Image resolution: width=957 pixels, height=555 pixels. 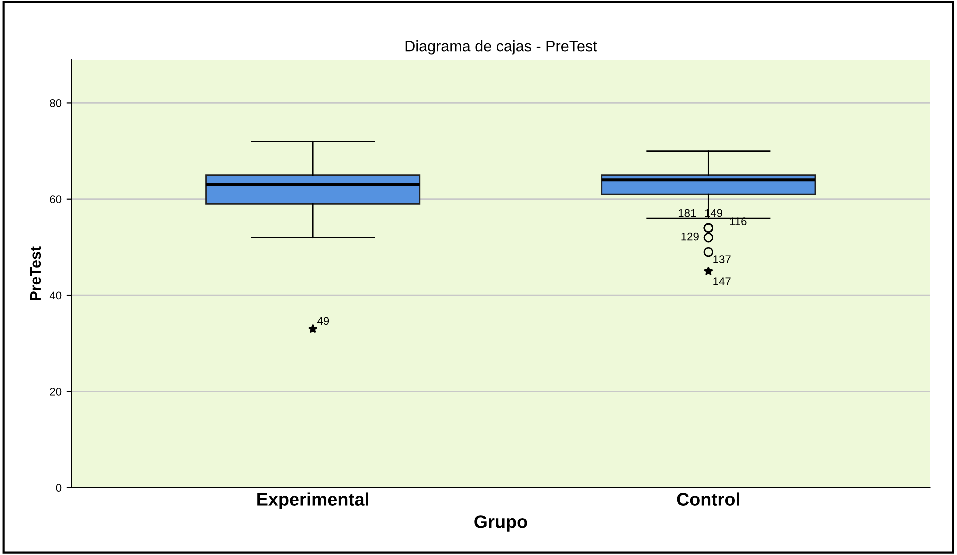 I want to click on x-axis-title: Grupo, so click(x=501, y=524).